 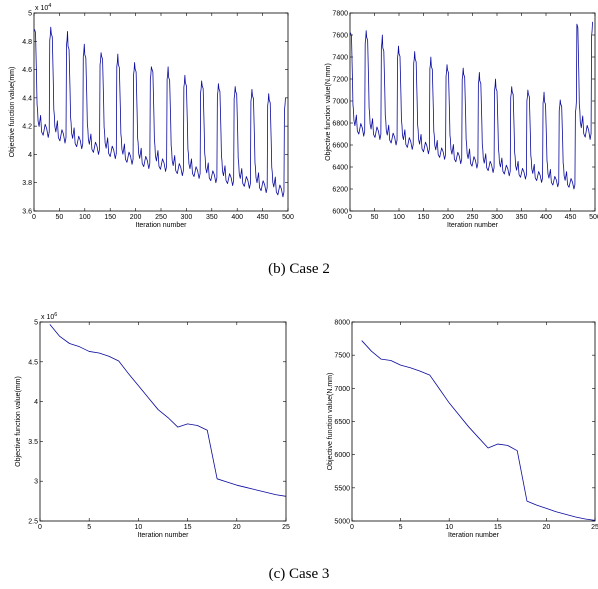 I want to click on y-tick-label: 8000, so click(x=342, y=323).